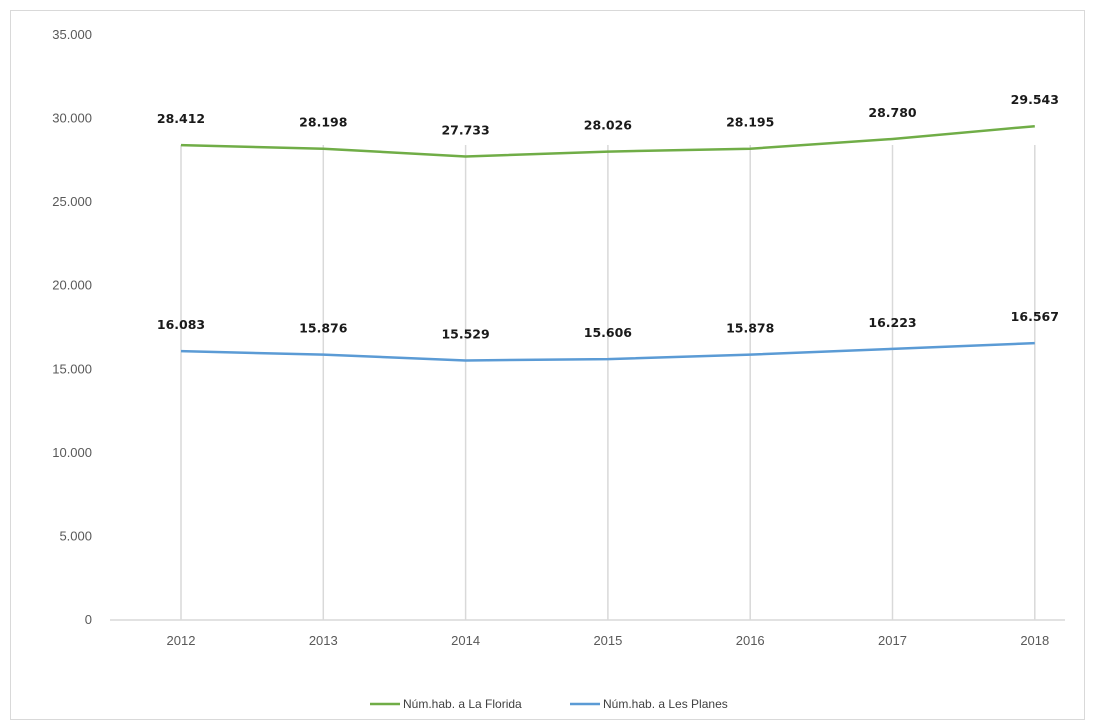 This screenshot has height=726, width=1096. Describe the element at coordinates (72, 285) in the screenshot. I see `y-tick-label: 20.000` at that location.